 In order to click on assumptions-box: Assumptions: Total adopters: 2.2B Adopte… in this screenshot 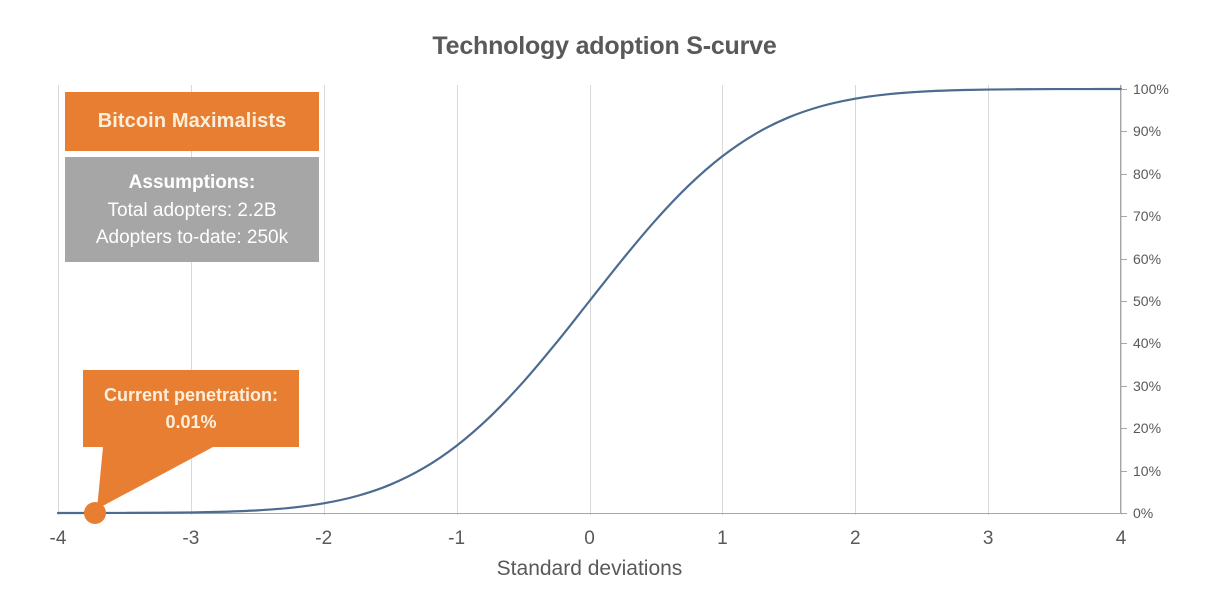, I will do `click(192, 209)`.